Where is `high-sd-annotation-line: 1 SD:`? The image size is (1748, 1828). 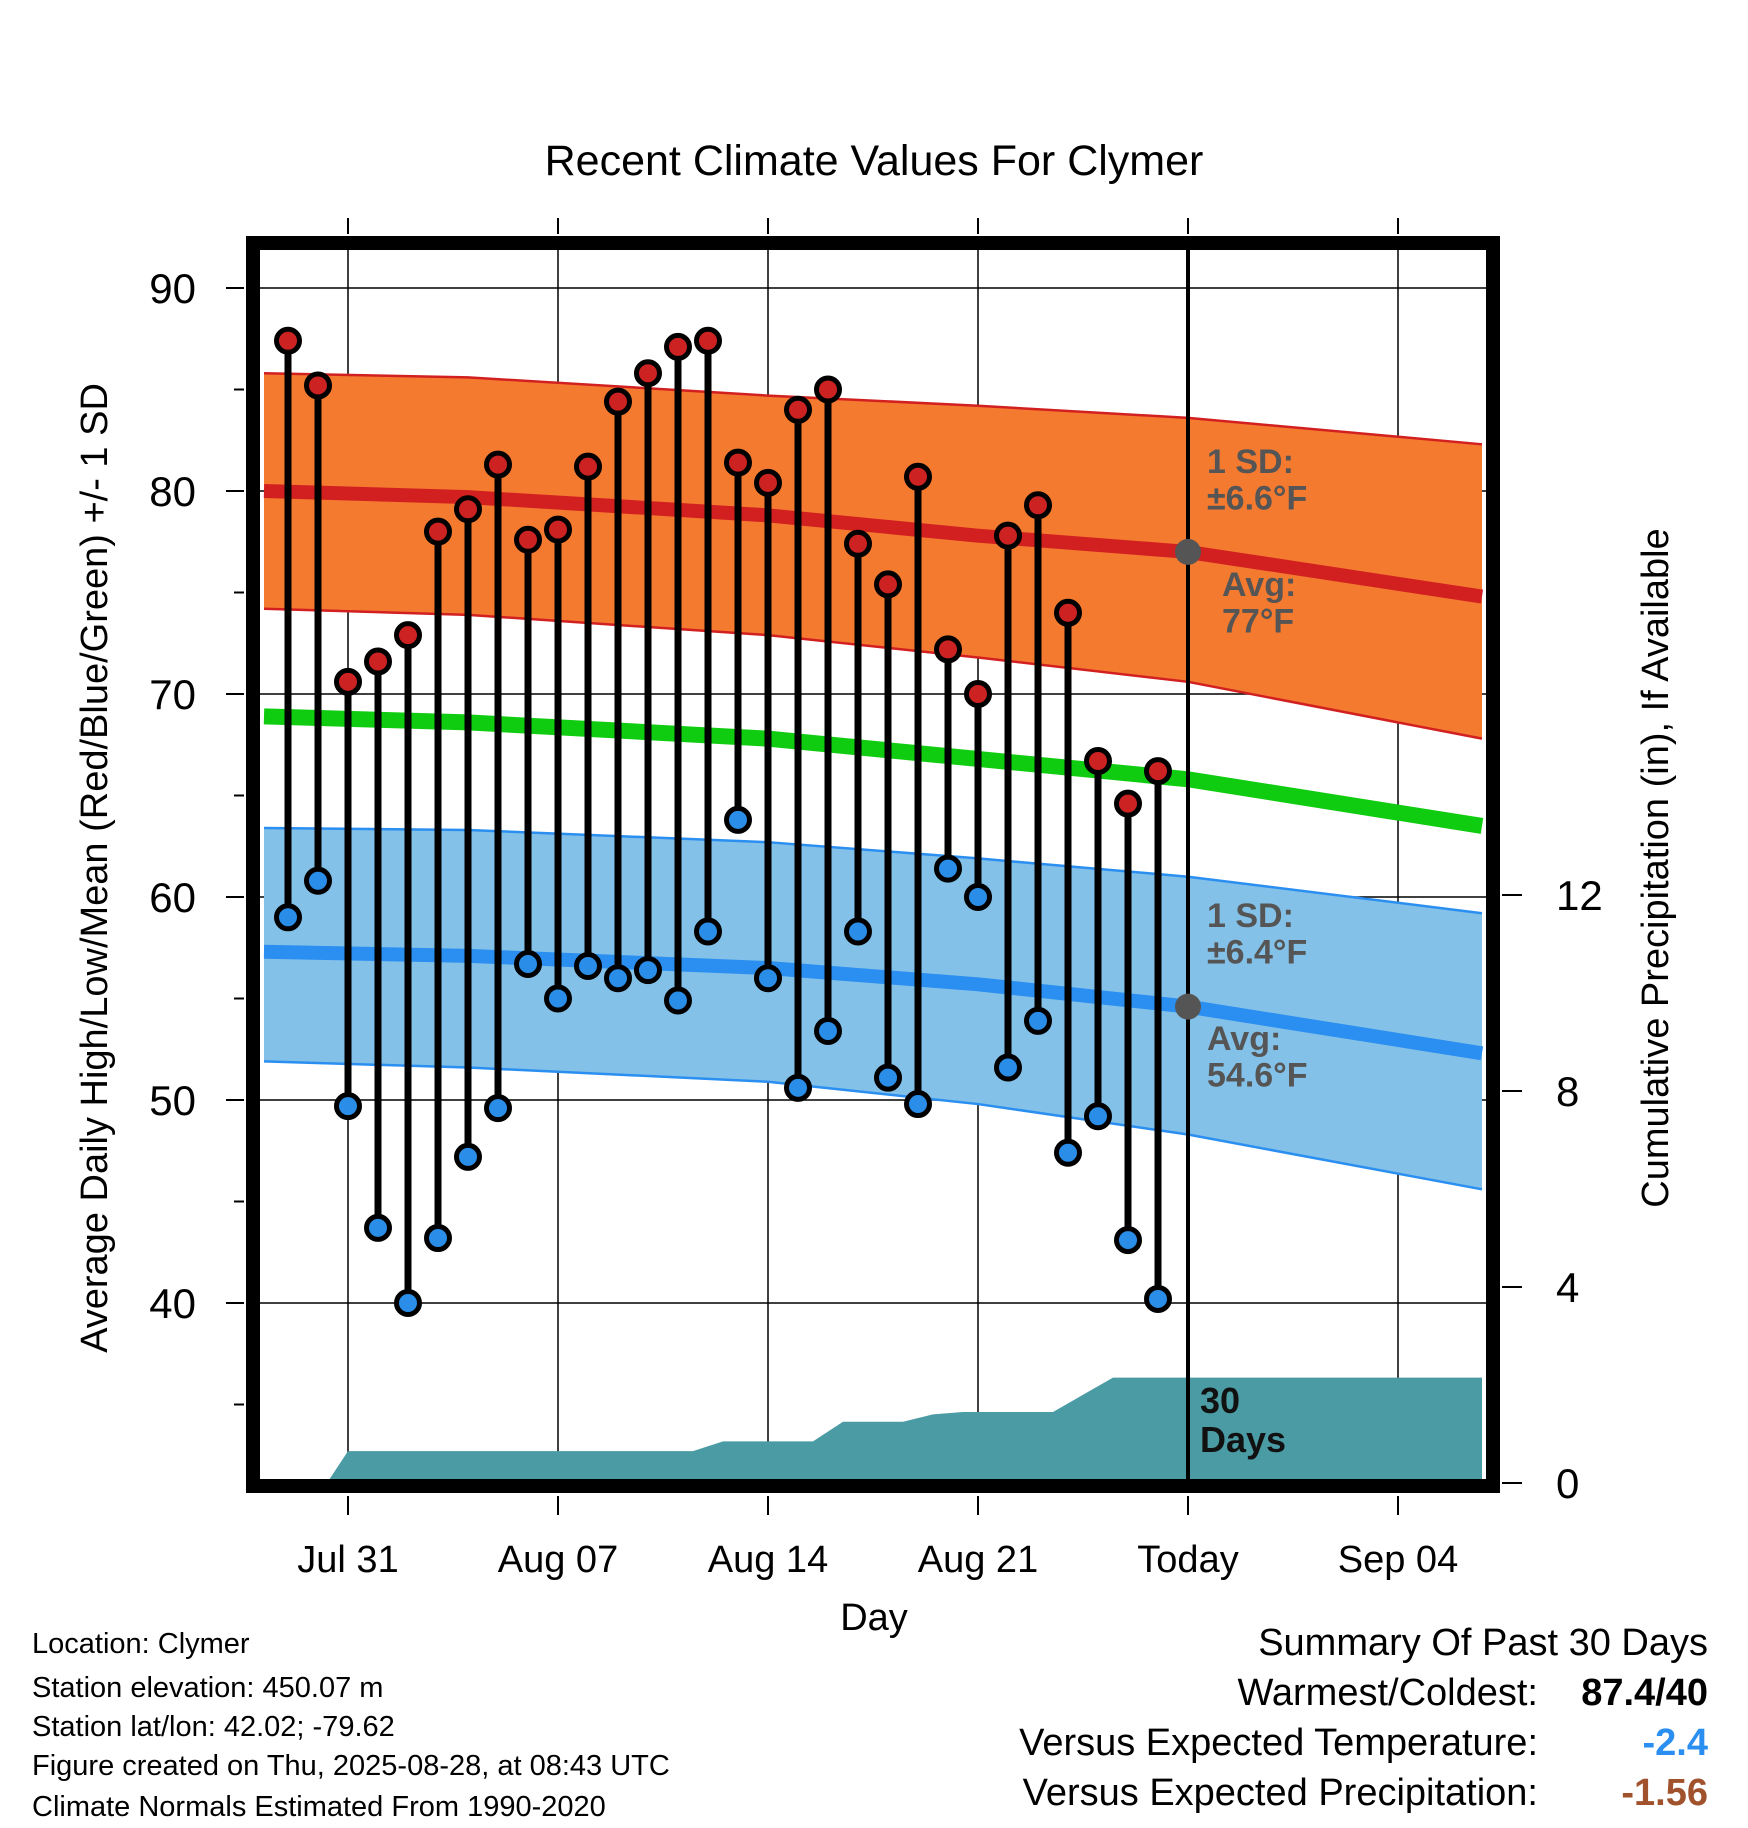 high-sd-annotation-line: 1 SD: is located at coordinates (1250, 462).